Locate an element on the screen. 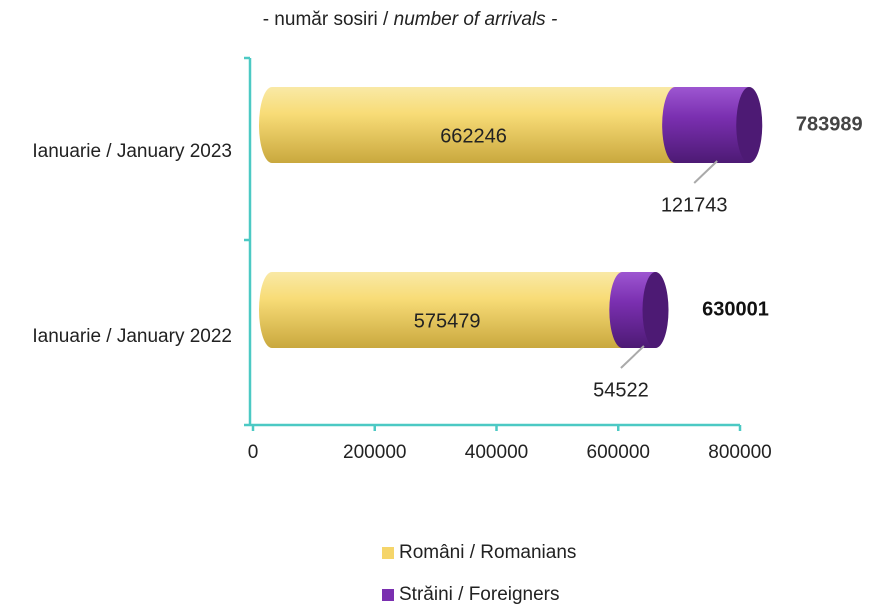 The width and height of the screenshot is (881, 612). x-tick-label: 600000 is located at coordinates (618, 452).